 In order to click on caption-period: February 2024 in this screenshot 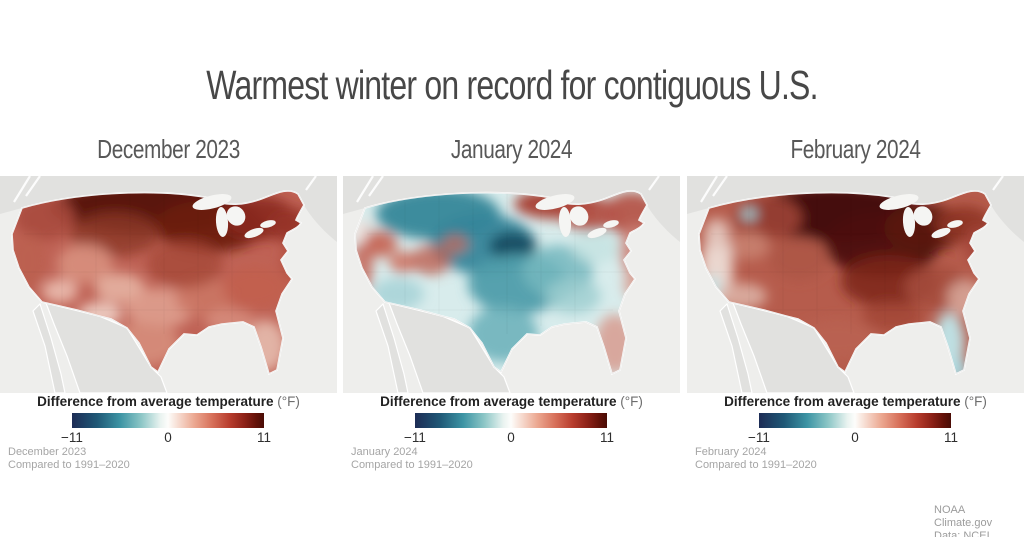, I will do `click(731, 452)`.